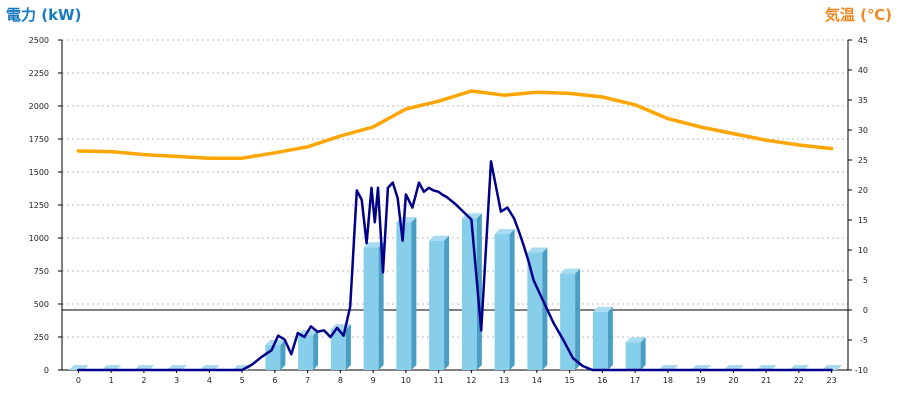 This screenshot has width=900, height=400. Describe the element at coordinates (307, 380) in the screenshot. I see `x-tick-label: 7` at that location.